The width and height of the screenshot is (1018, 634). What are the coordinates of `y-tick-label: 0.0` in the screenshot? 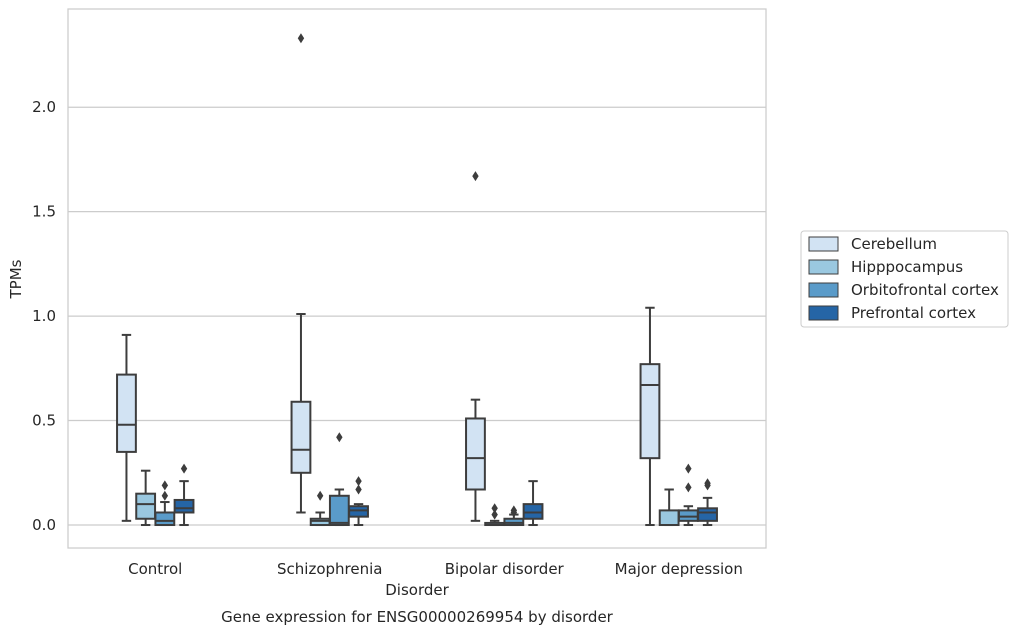 It's located at (44, 525).